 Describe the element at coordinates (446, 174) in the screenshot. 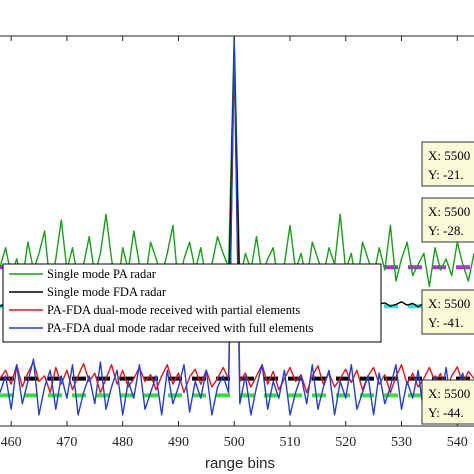

I see `datatip-y-0: Y: -21.` at that location.